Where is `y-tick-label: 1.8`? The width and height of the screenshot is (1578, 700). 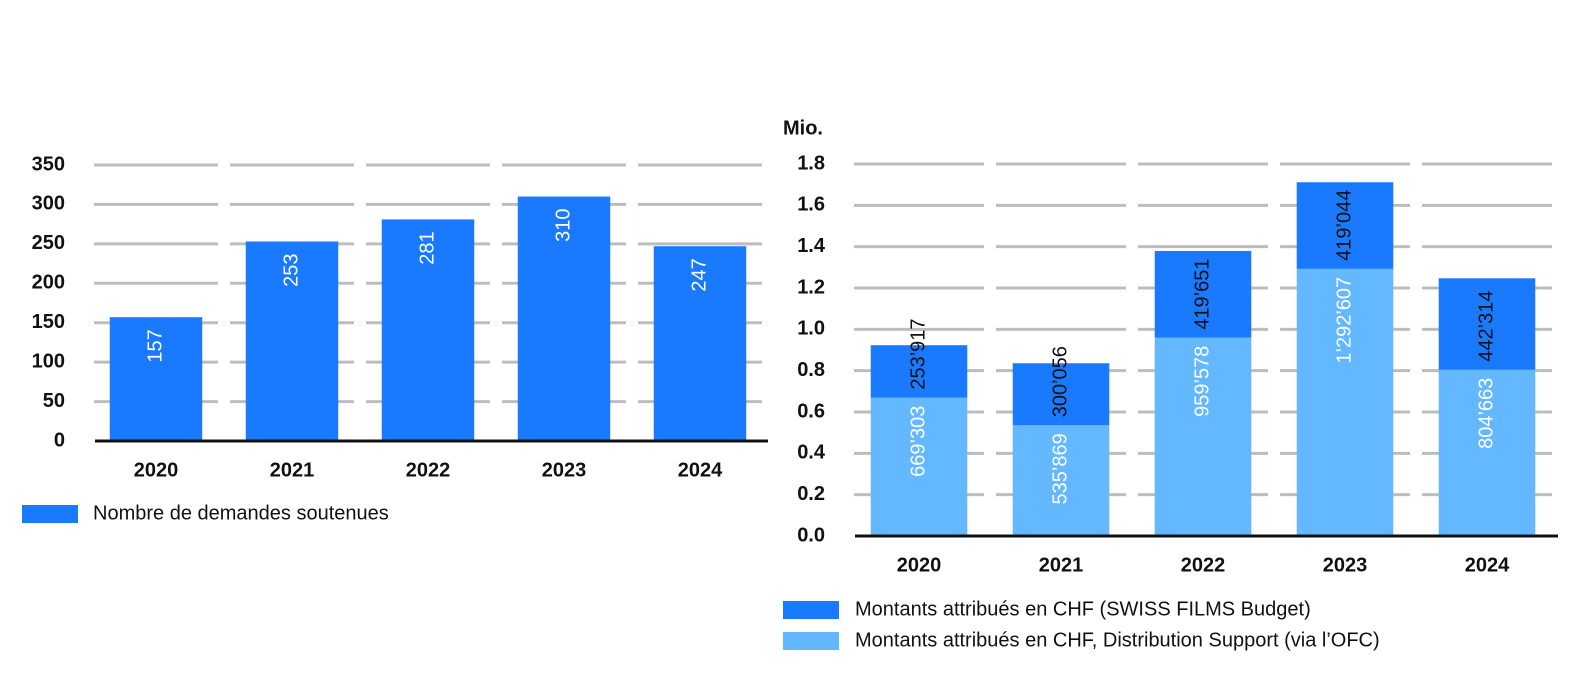
y-tick-label: 1.8 is located at coordinates (811, 163).